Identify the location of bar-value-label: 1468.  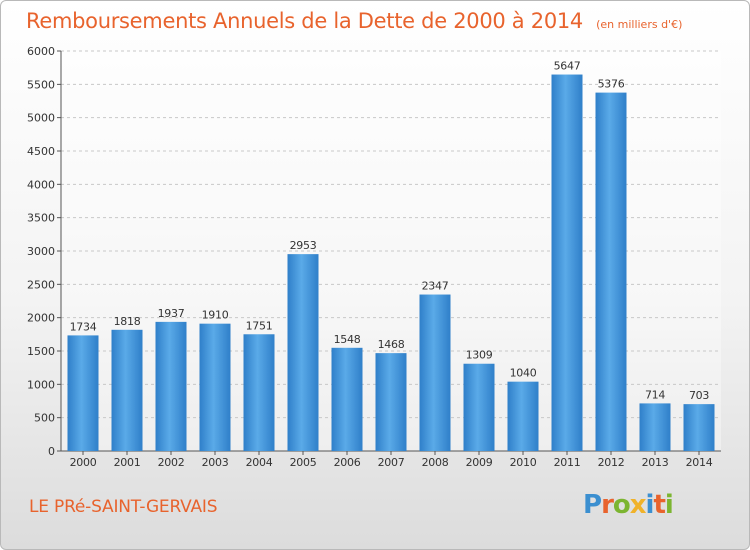
(391, 344).